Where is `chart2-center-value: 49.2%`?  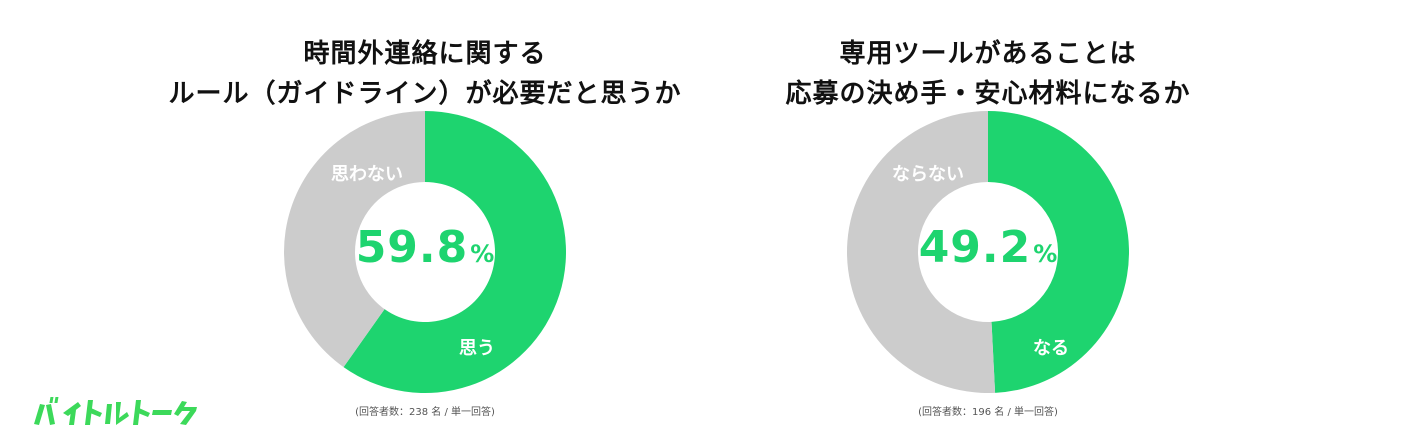
chart2-center-value: 49.2% is located at coordinates (988, 247).